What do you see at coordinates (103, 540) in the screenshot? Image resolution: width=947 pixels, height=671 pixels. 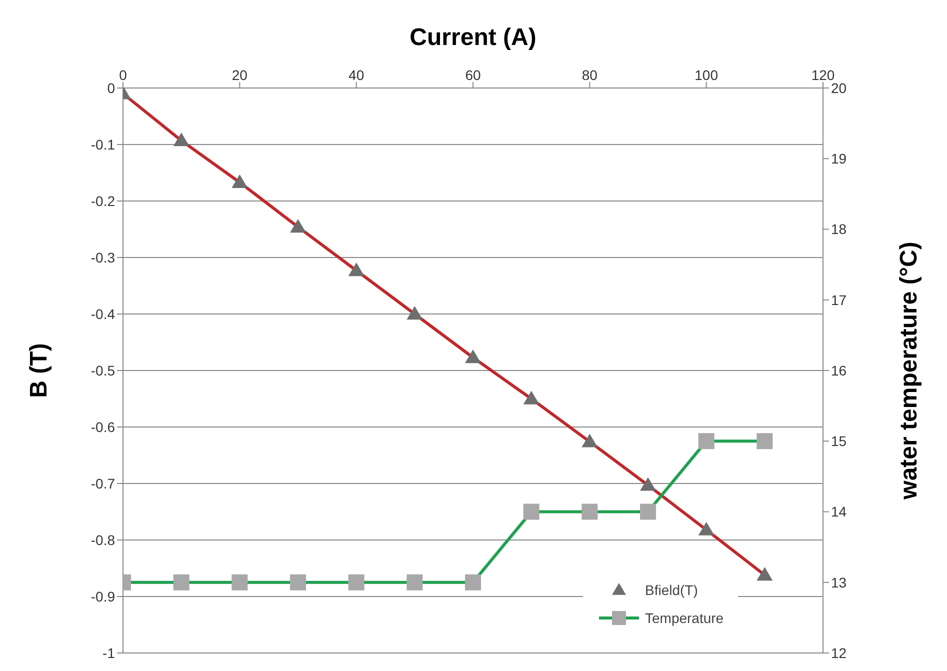 I see `y-tick-label: -0.8` at bounding box center [103, 540].